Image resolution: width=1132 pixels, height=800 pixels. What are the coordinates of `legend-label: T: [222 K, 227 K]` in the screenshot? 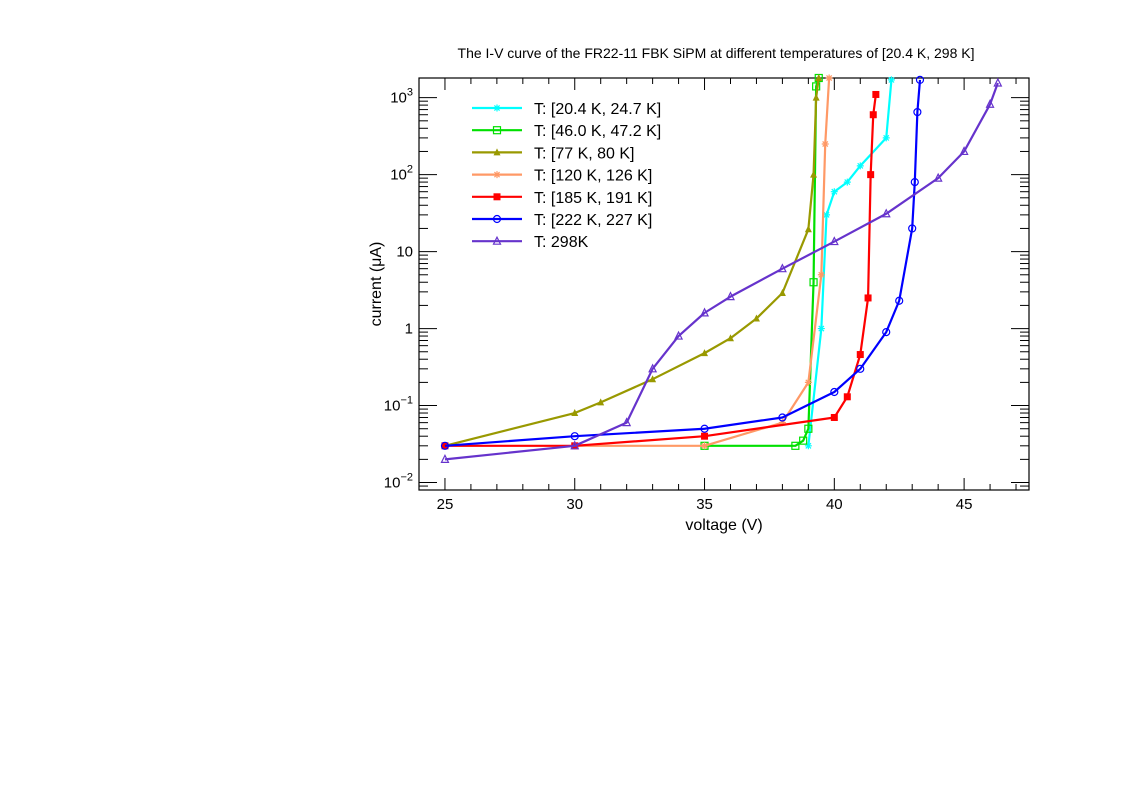 It's located at (593, 220).